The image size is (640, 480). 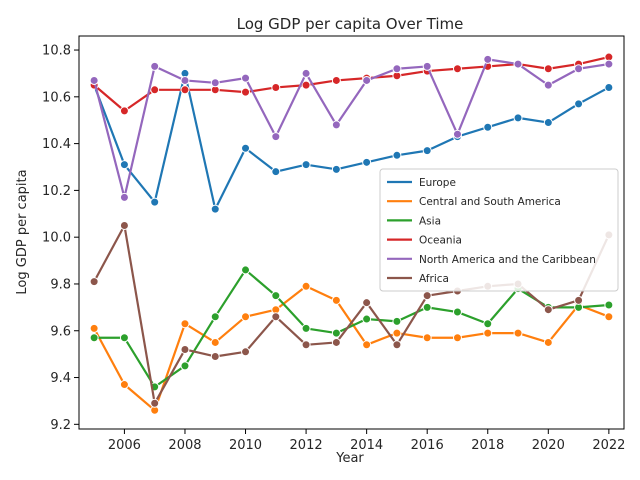 What do you see at coordinates (60, 425) in the screenshot?
I see `y-tick-label: 9.2` at bounding box center [60, 425].